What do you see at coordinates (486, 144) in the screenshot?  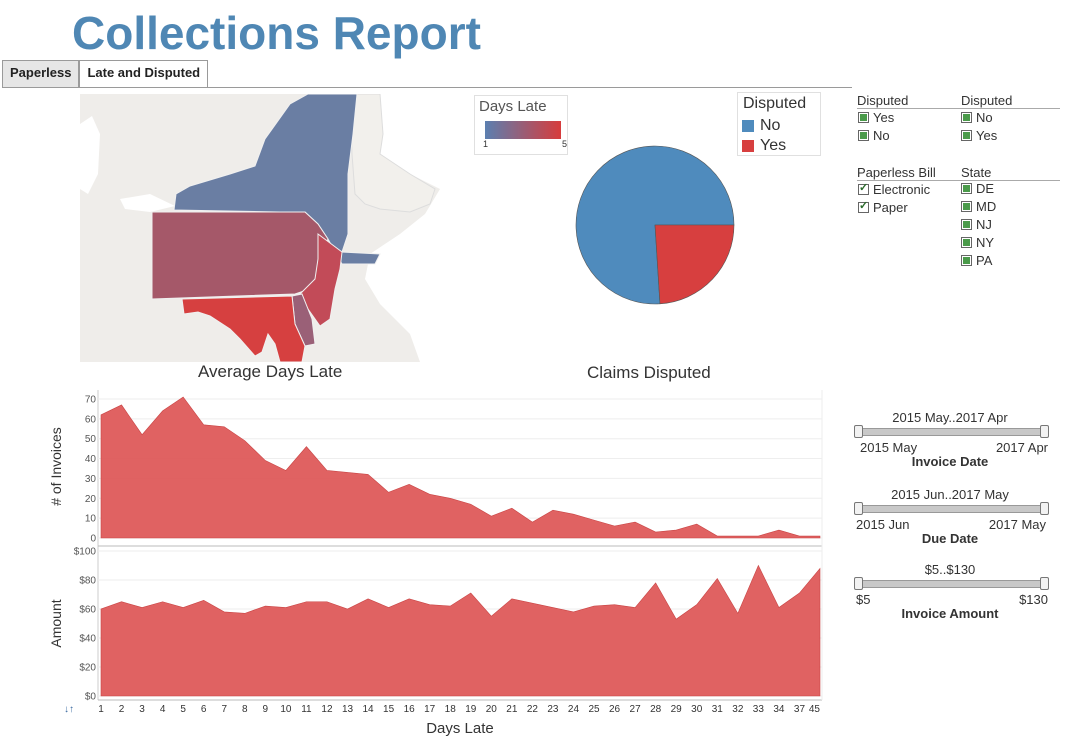 I see `days-late-legend-min: 1` at bounding box center [486, 144].